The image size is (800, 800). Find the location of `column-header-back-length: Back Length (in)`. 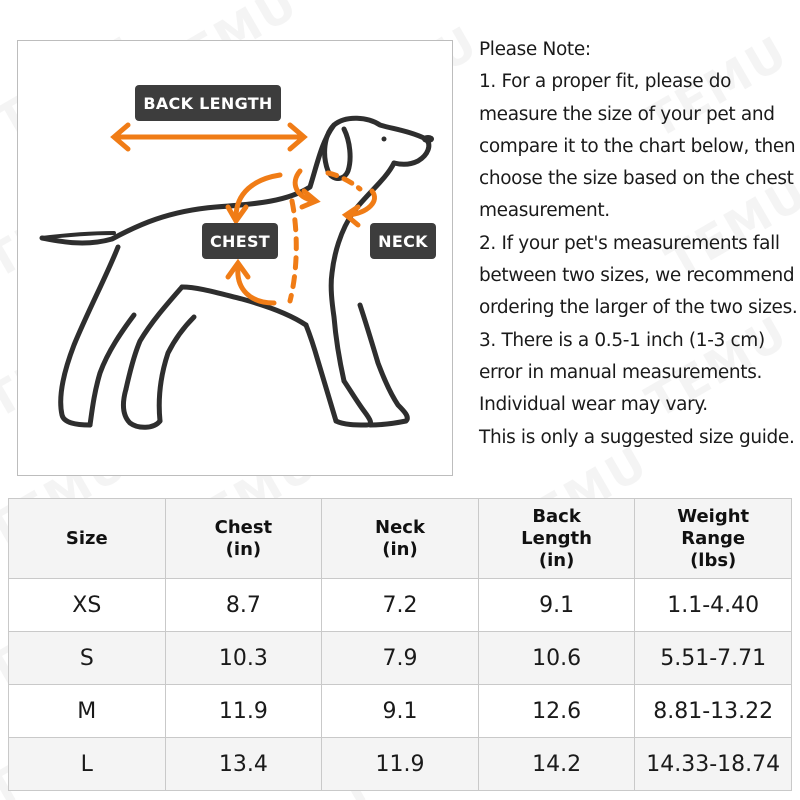

column-header-back-length: Back Length (in) is located at coordinates (556, 538).